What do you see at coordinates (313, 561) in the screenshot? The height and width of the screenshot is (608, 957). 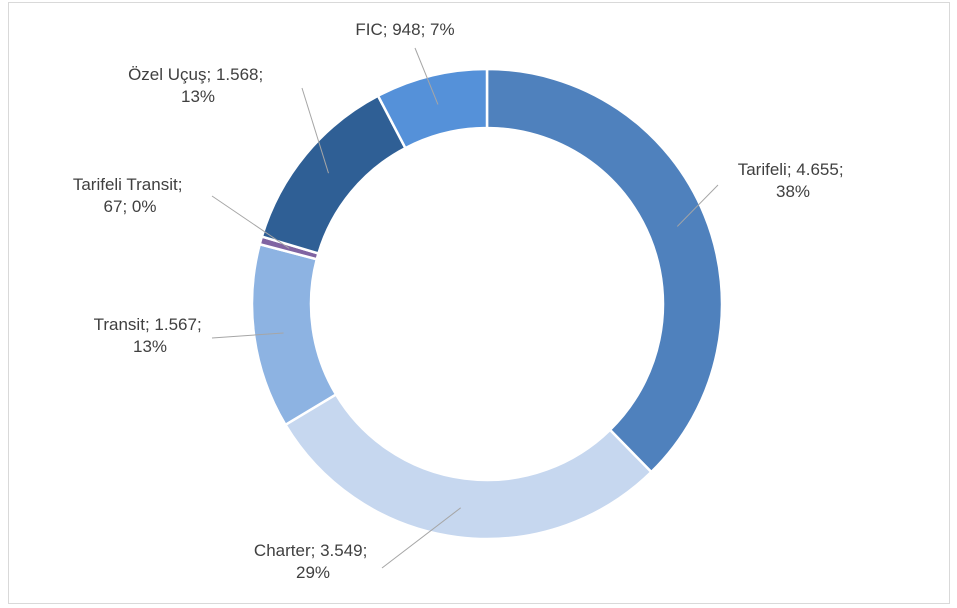 I see `data-label: Charter; 3.549; 29%` at bounding box center [313, 561].